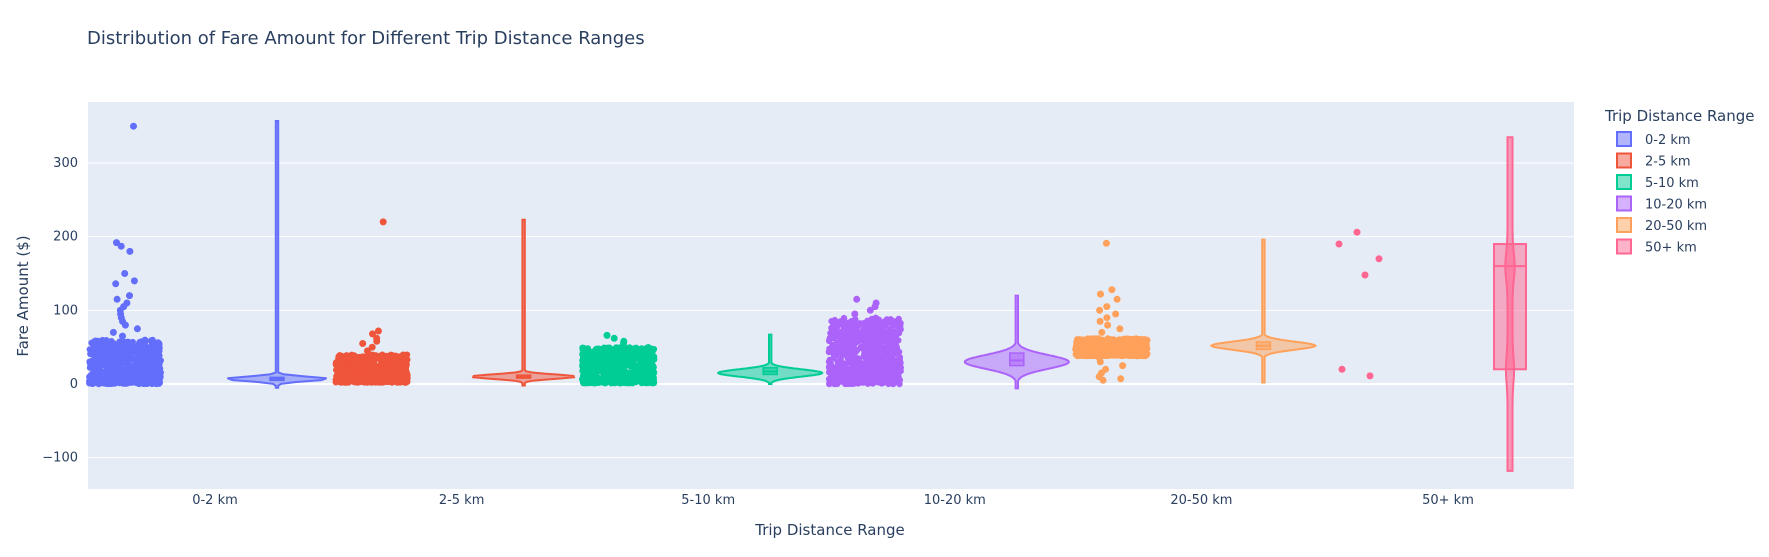  Describe the element at coordinates (65, 310) in the screenshot. I see `y-tick-label: 100` at that location.